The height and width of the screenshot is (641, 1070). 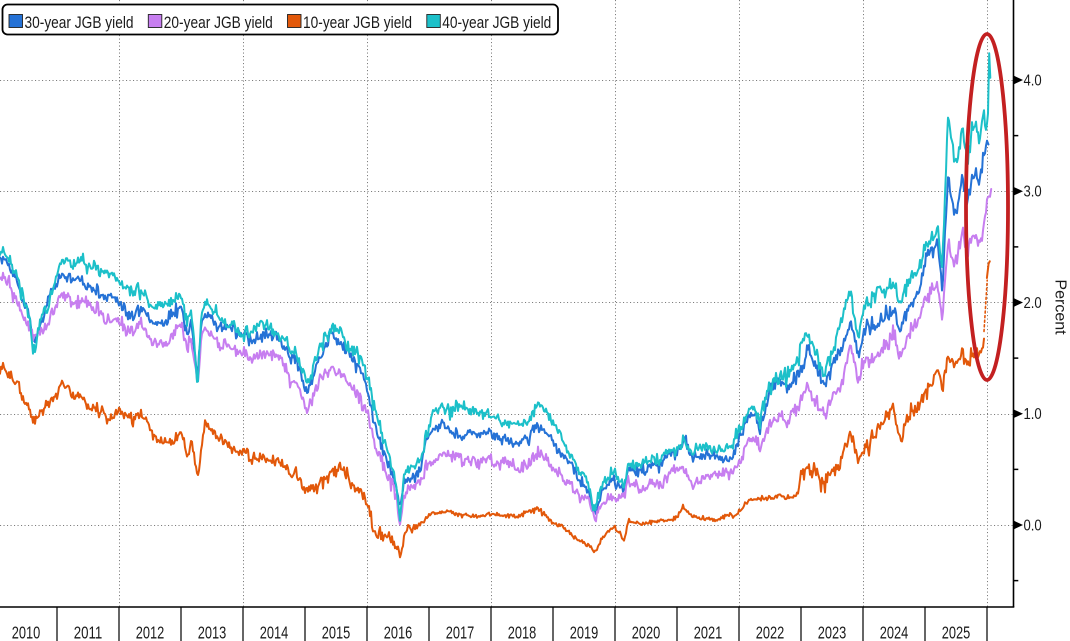 What do you see at coordinates (1033, 525) in the screenshot?
I see `svg-text: 0.0` at bounding box center [1033, 525].